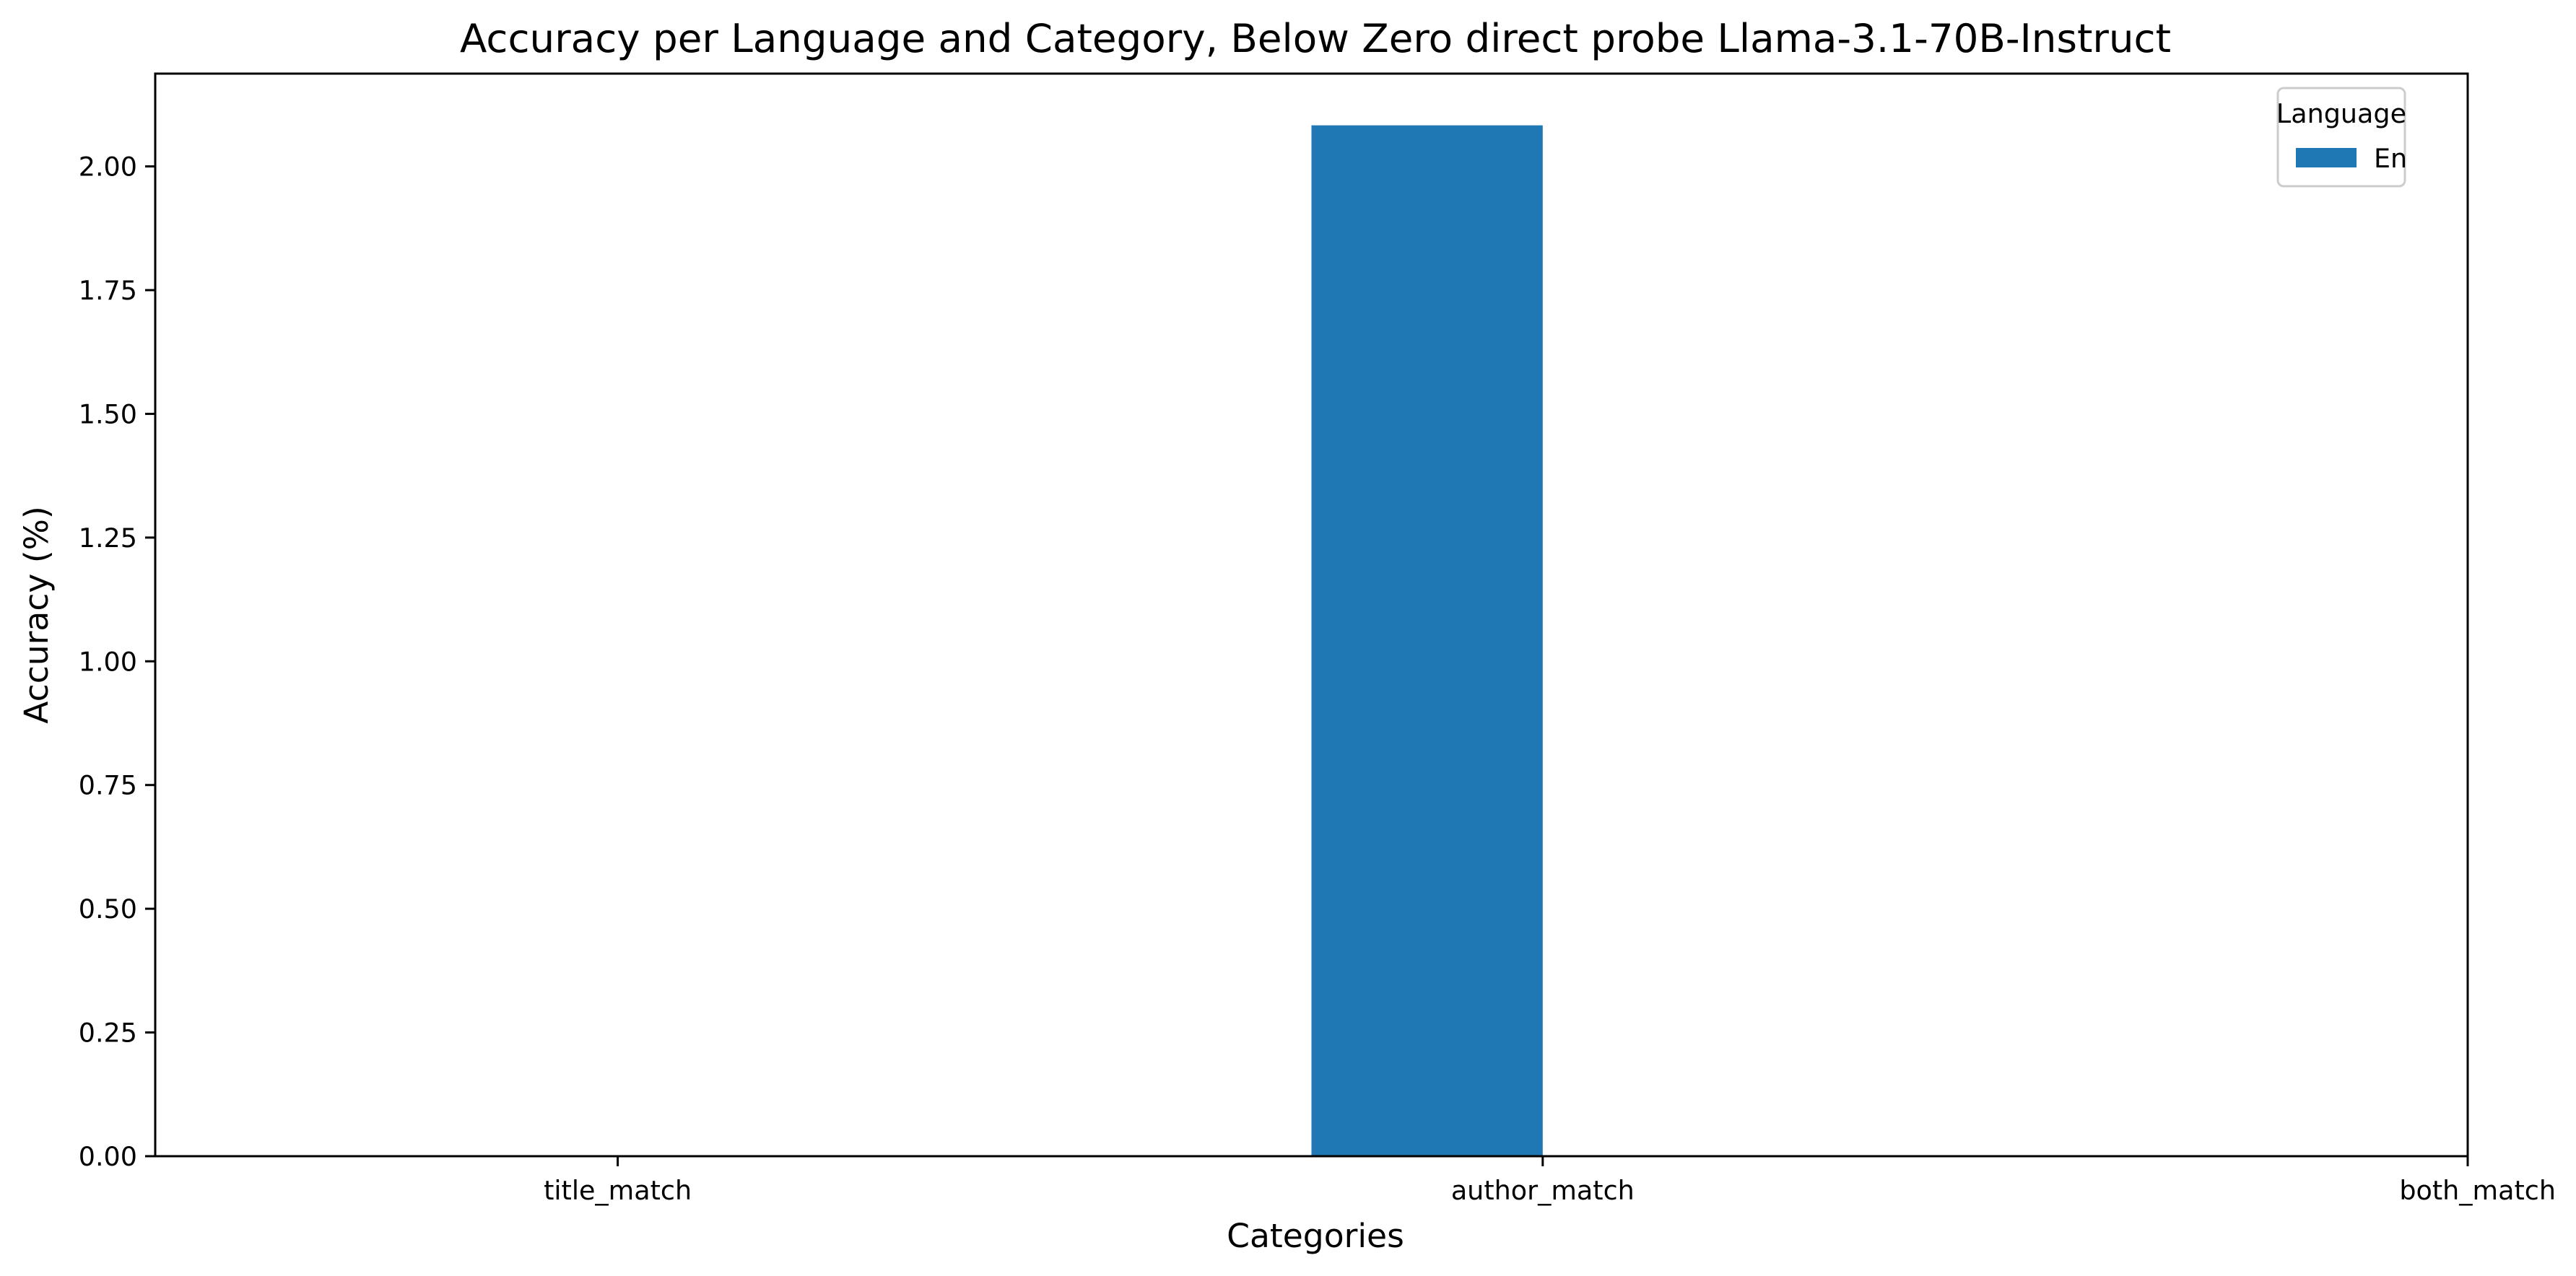 Image resolution: width=2576 pixels, height=1276 pixels. What do you see at coordinates (36, 615) in the screenshot?
I see `y-axis-label: Accuracy (%)` at bounding box center [36, 615].